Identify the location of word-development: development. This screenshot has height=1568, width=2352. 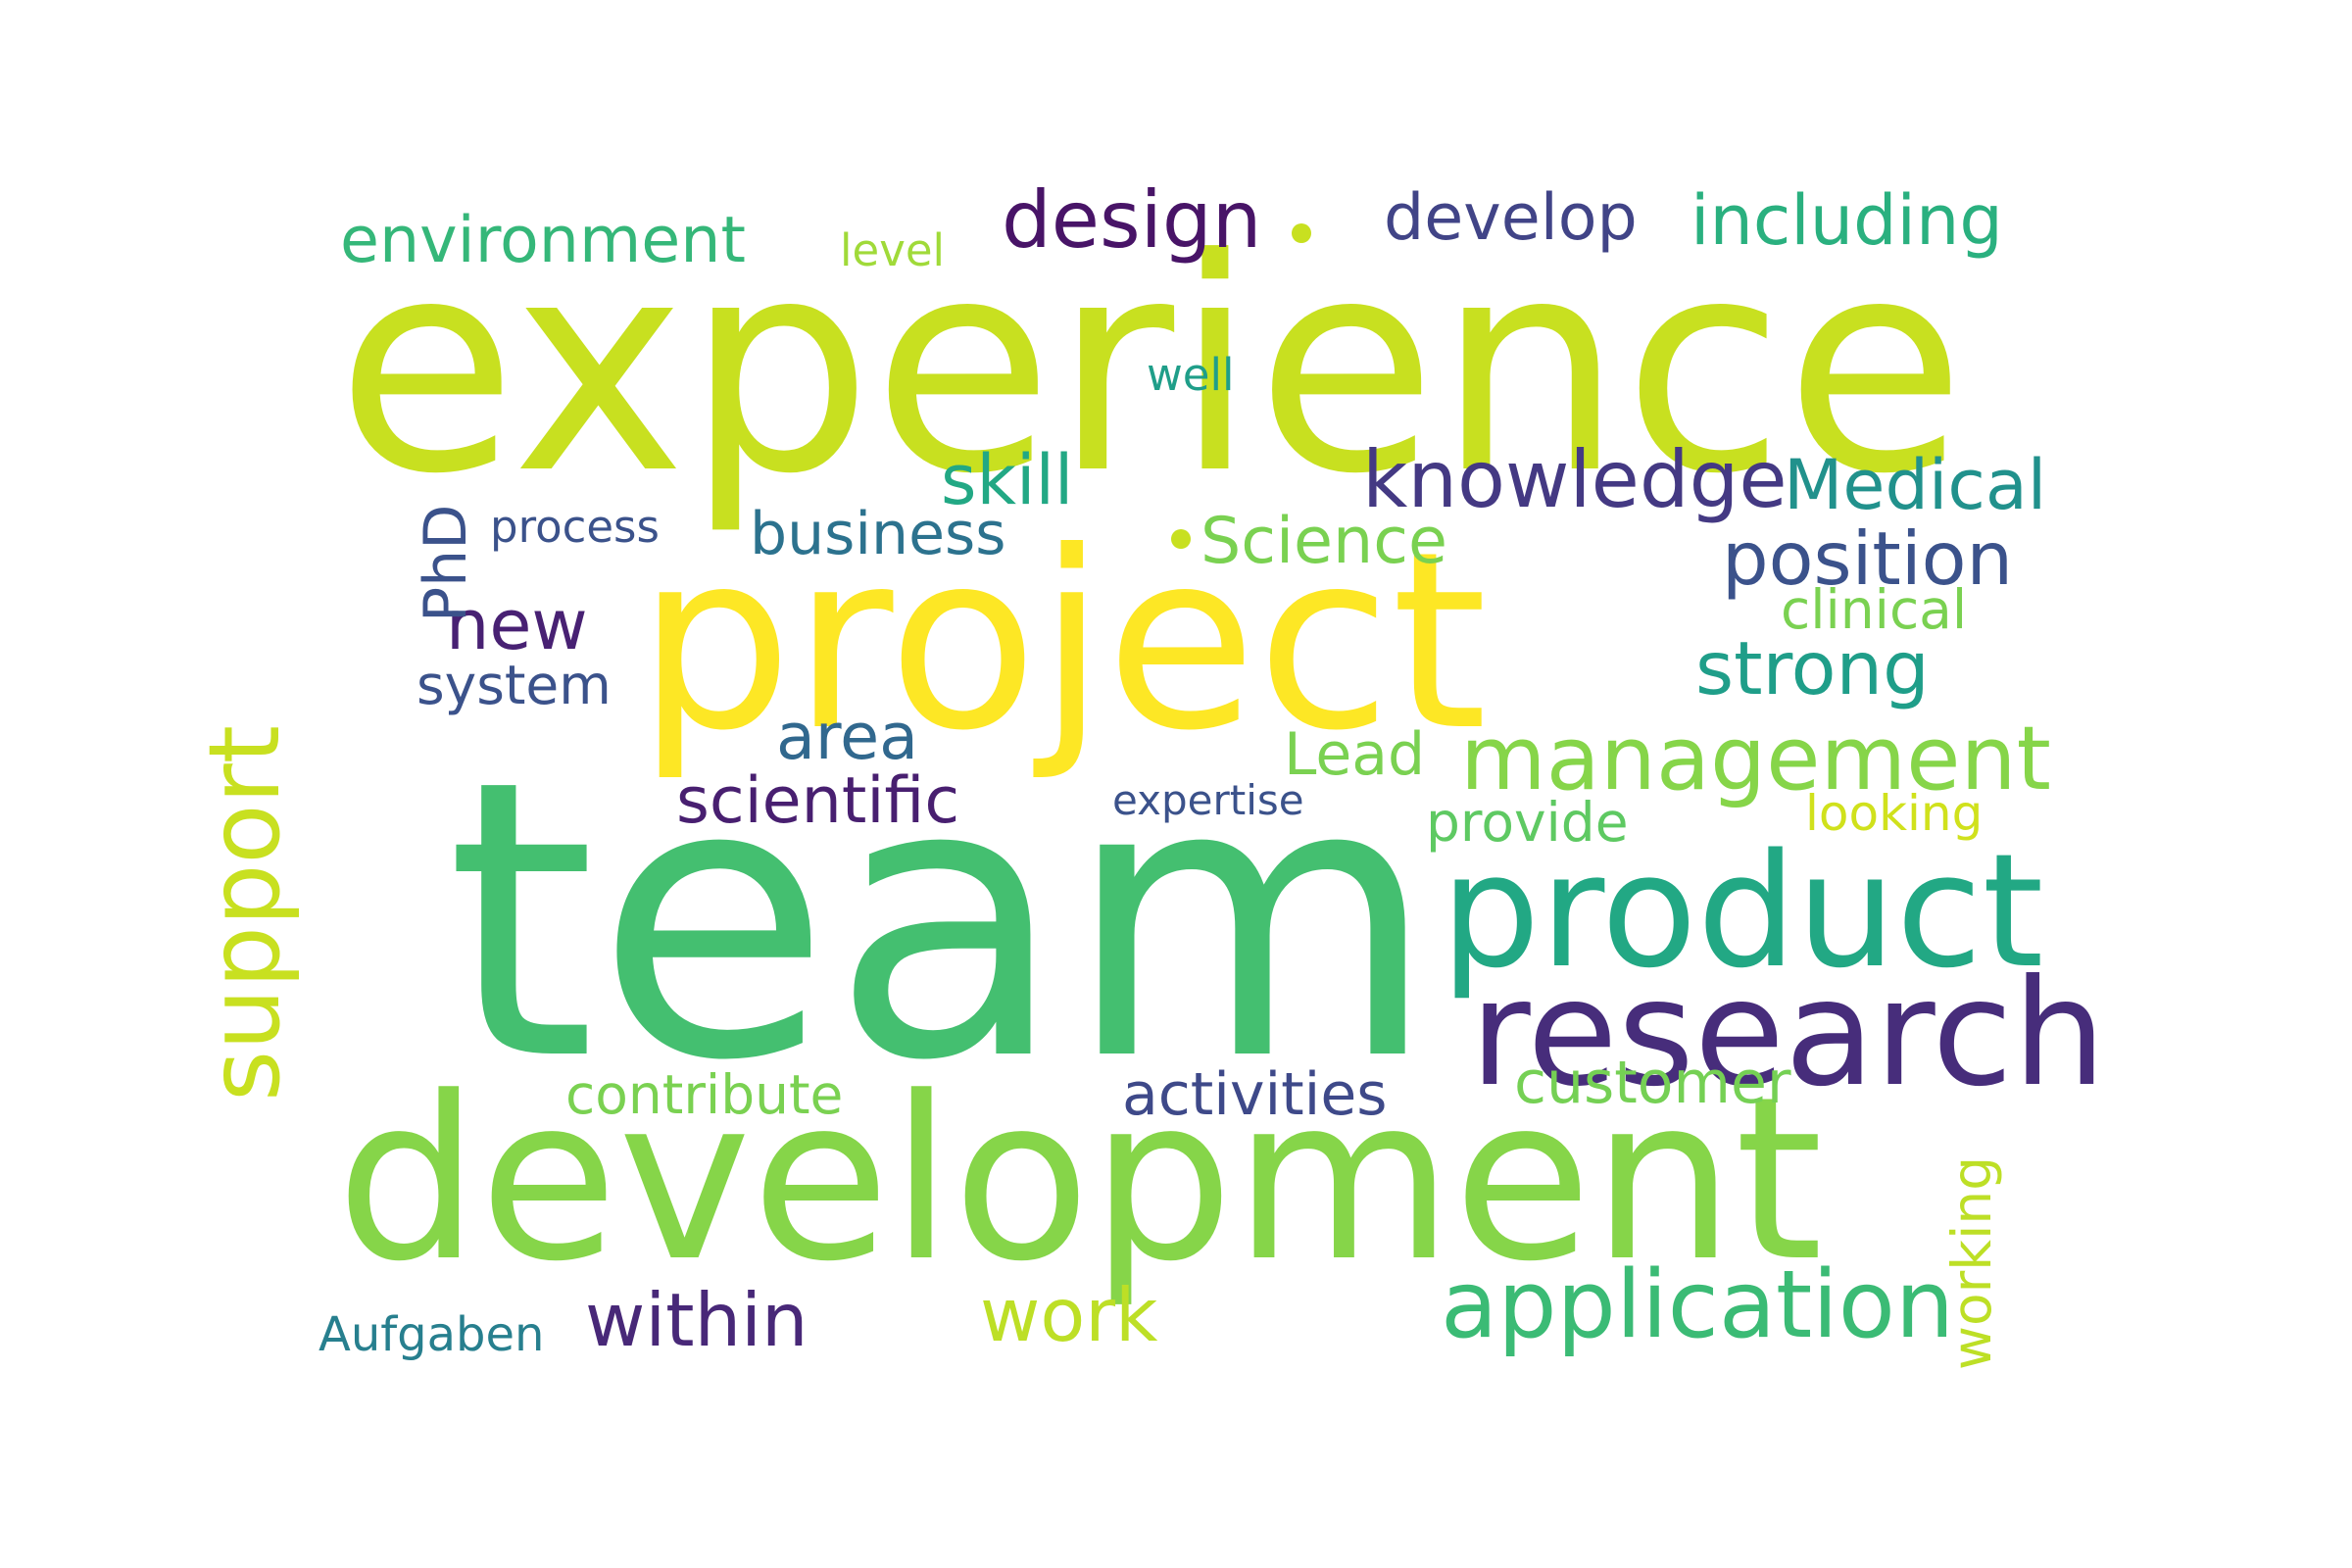
(1080, 1180).